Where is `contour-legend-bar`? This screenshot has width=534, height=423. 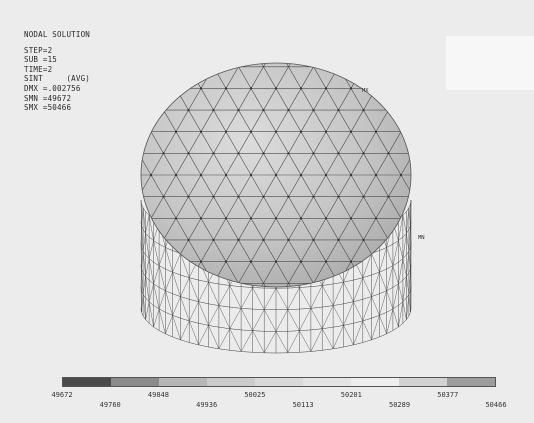
contour-legend-bar is located at coordinates (279, 382).